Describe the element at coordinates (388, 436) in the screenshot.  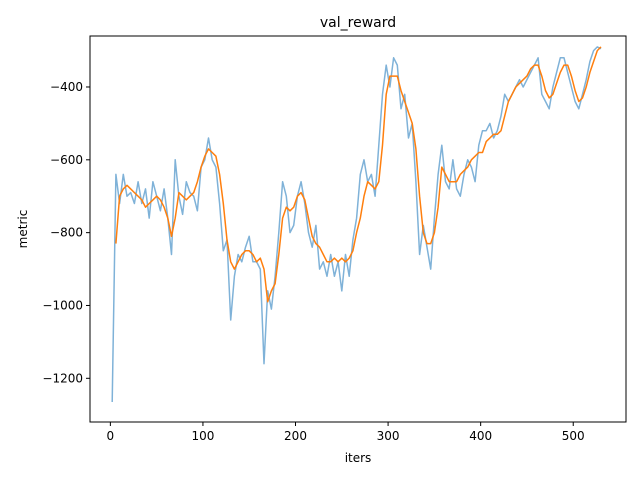
I see `x-tick-label: 300` at that location.